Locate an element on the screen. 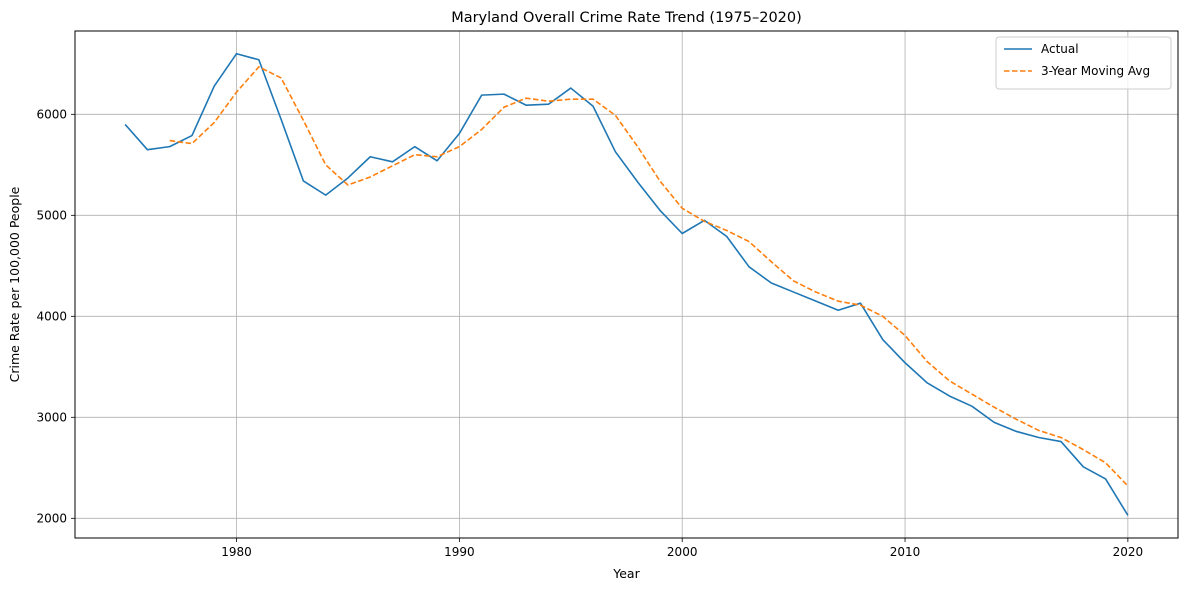 The width and height of the screenshot is (1189, 590). x-tick-label: 1990 is located at coordinates (459, 552).